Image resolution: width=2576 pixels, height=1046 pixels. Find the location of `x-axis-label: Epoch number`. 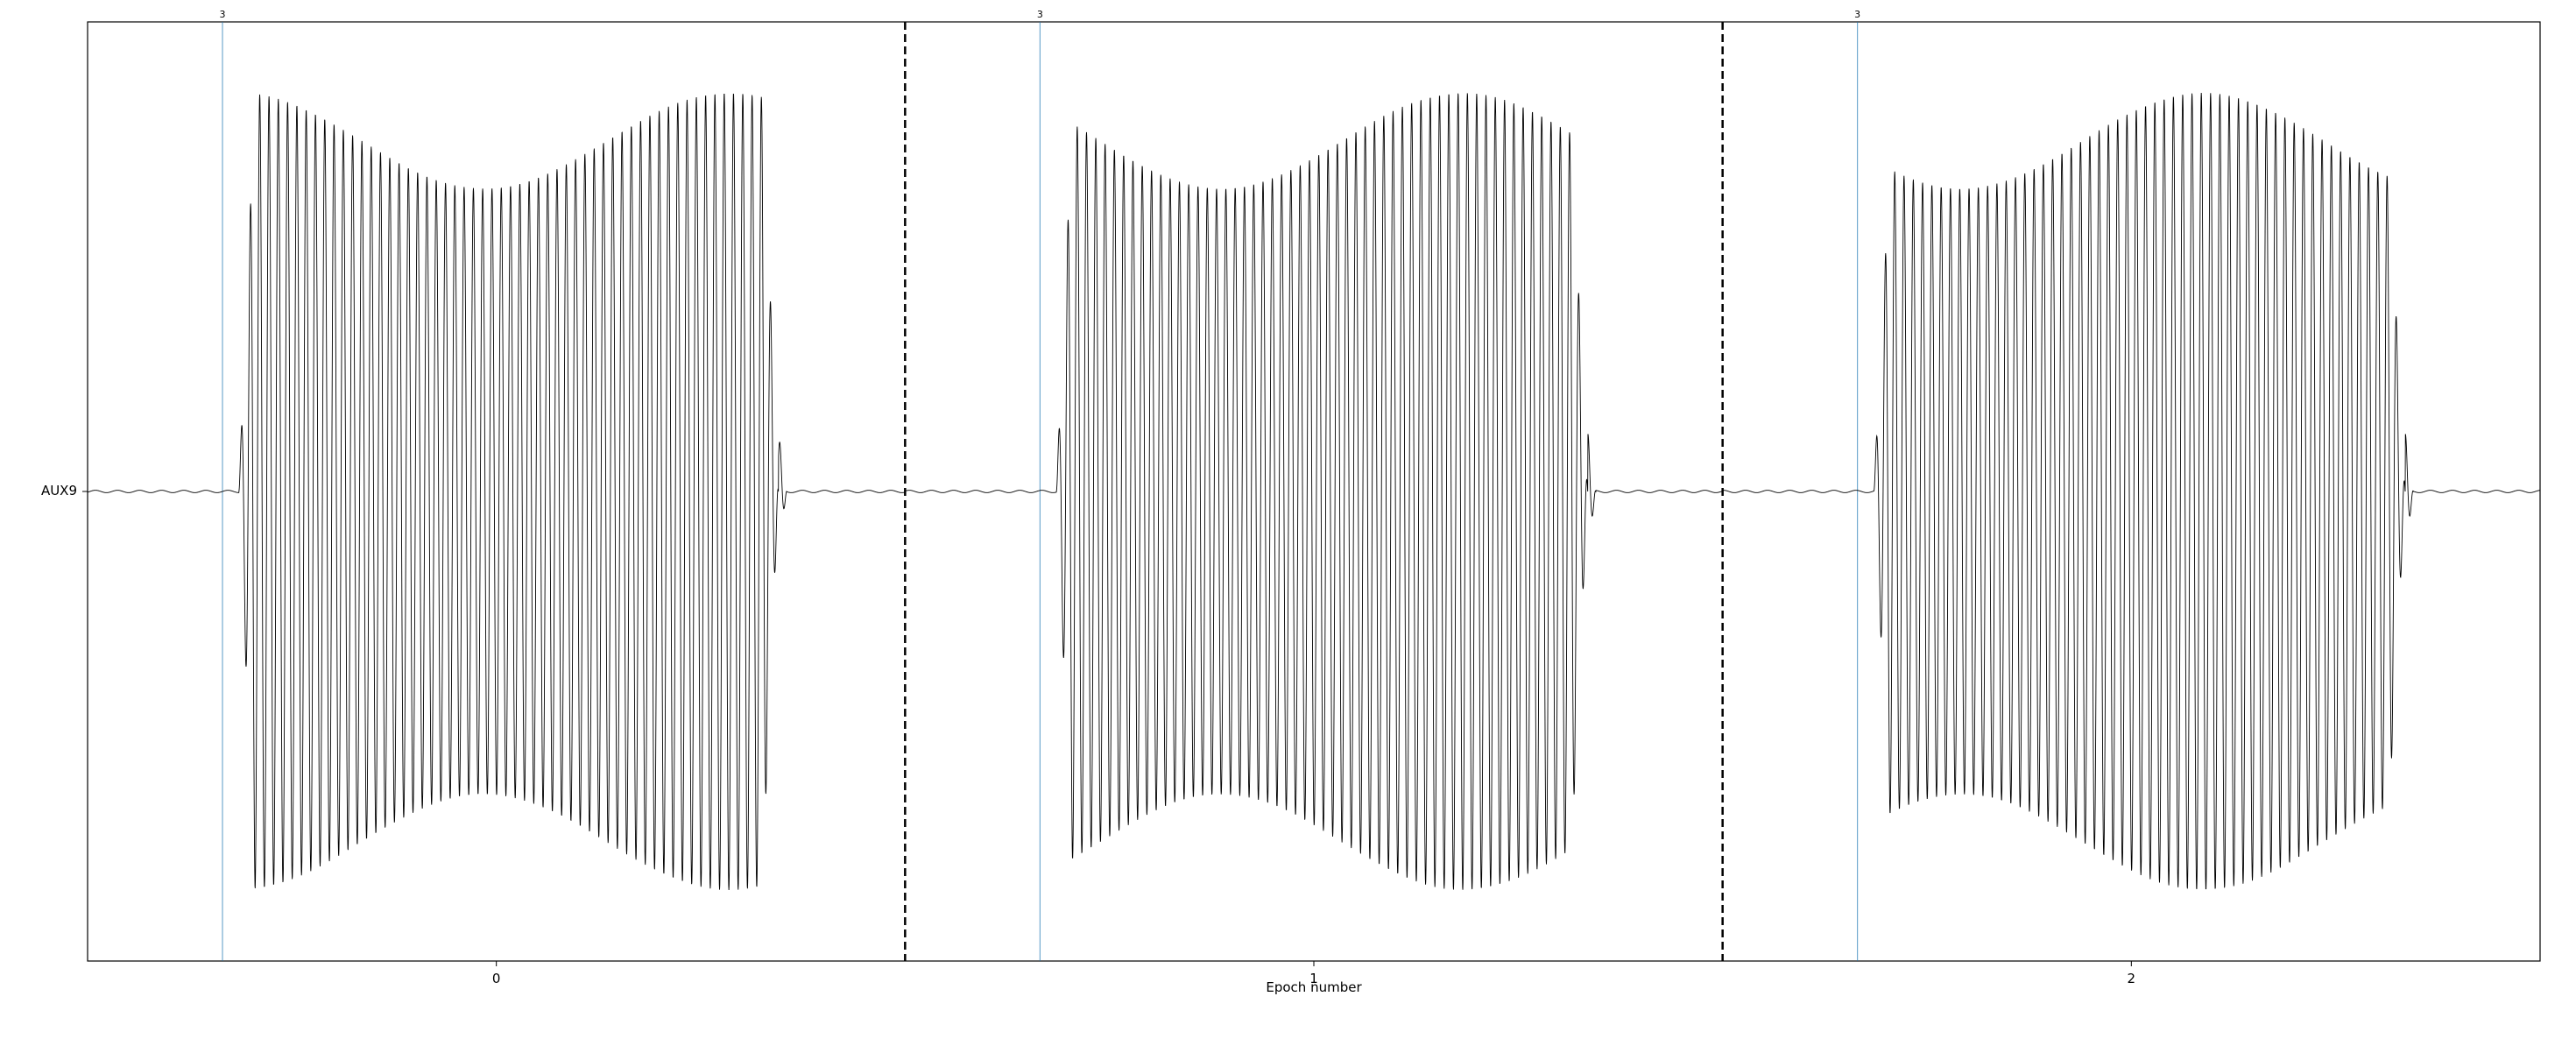

x-axis-label: Epoch number is located at coordinates (1314, 987).